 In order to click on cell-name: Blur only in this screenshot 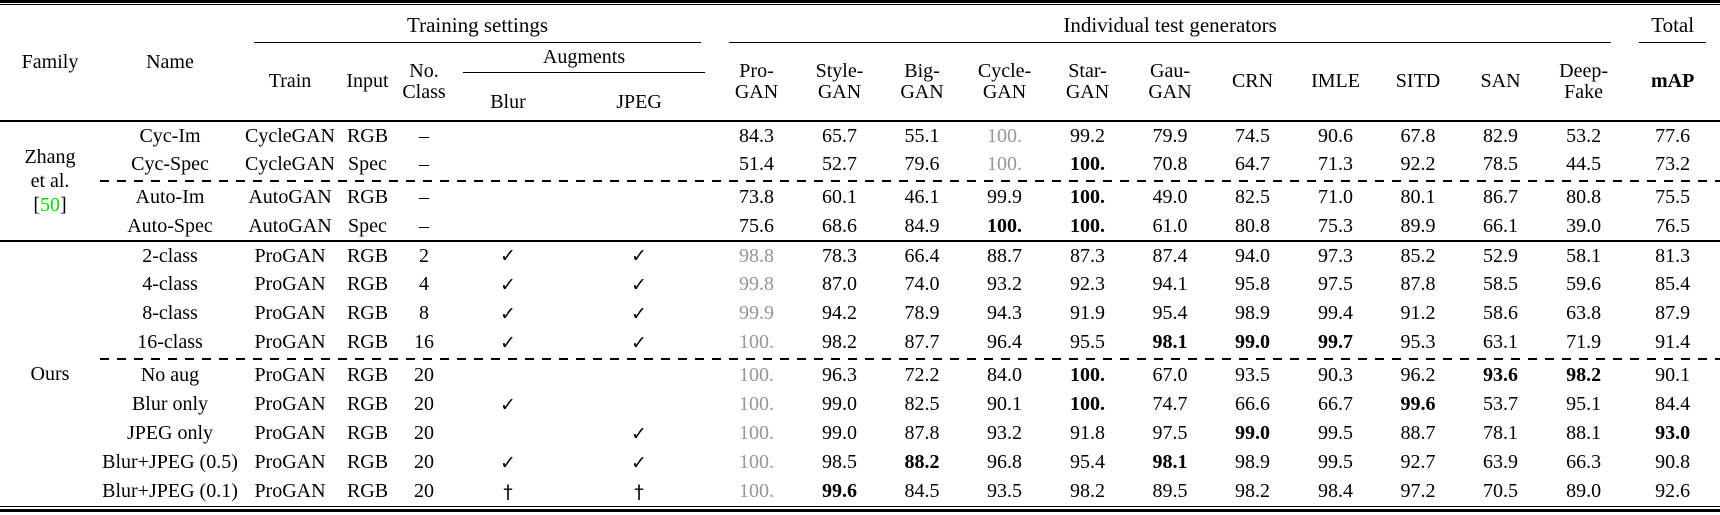, I will do `click(170, 404)`.